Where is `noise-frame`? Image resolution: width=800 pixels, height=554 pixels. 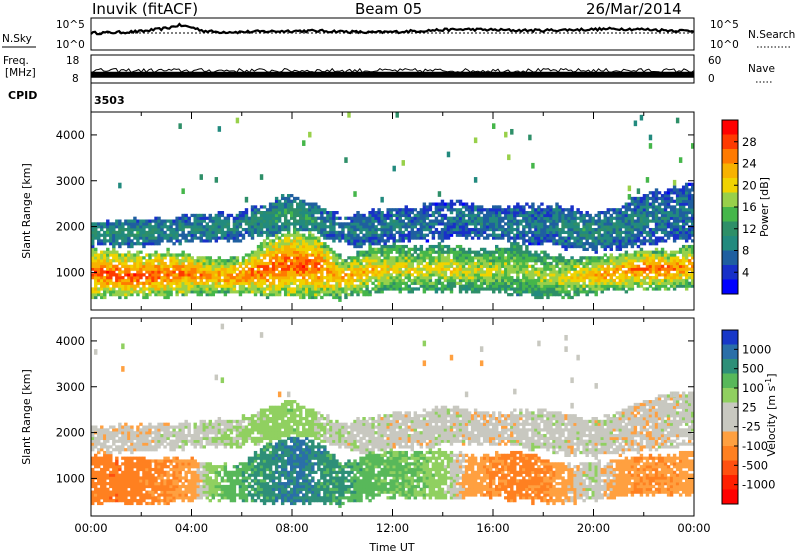 noise-frame is located at coordinates (392, 34).